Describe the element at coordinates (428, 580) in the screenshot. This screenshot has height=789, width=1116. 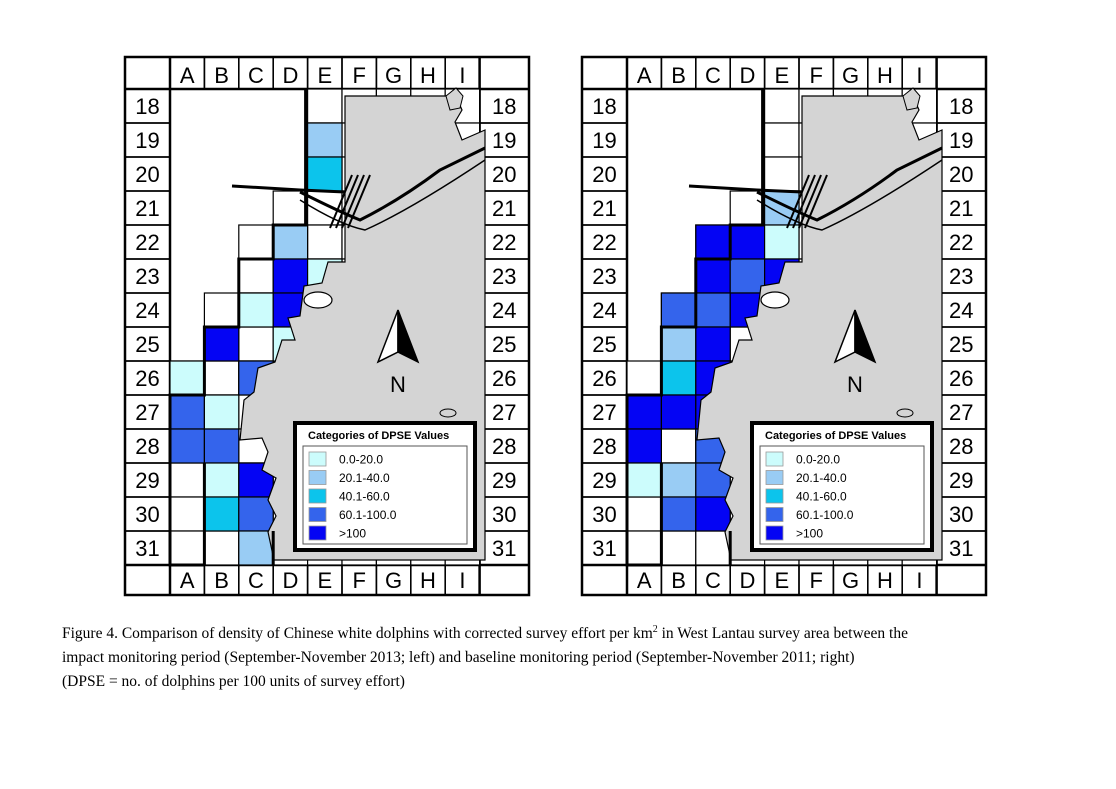
I see `col-label-bottom: H` at that location.